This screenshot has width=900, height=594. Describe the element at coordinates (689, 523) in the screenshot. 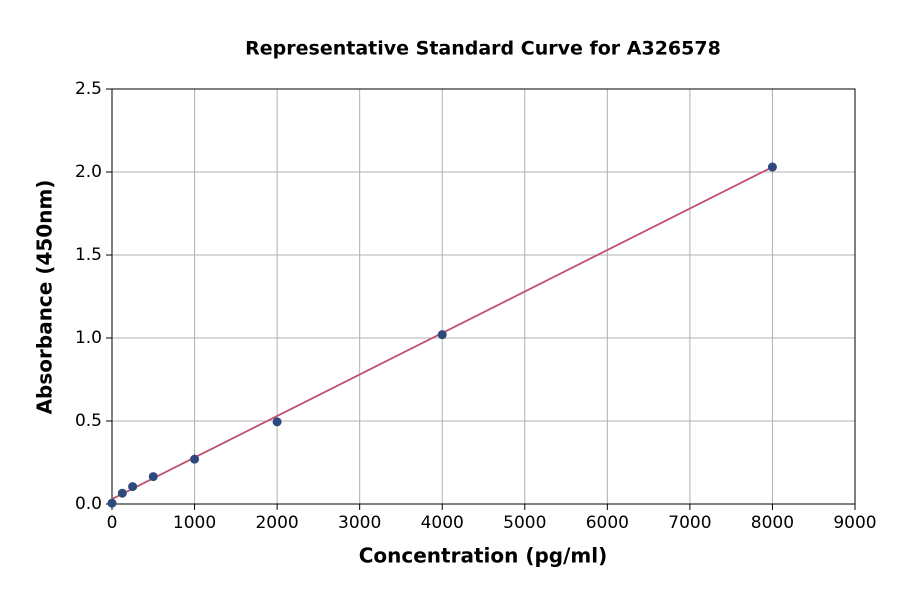

I see `x-tick-label: 7000` at that location.